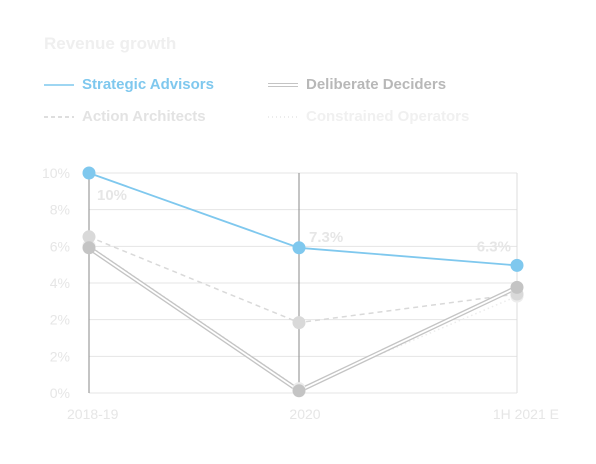 The width and height of the screenshot is (596, 464). What do you see at coordinates (388, 116) in the screenshot?
I see `legend-label: Constrained Operators` at bounding box center [388, 116].